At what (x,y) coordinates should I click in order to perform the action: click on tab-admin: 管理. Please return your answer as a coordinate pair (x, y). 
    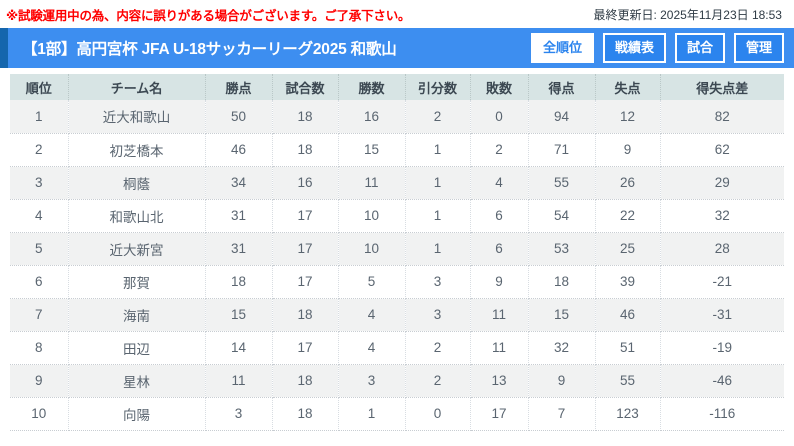
    Looking at the image, I should click on (758, 48).